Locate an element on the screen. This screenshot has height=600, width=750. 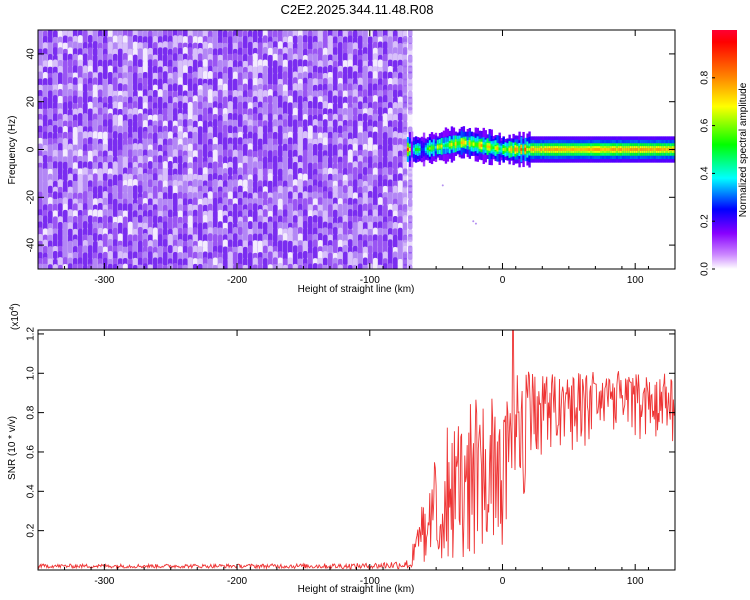
x-tick-label: -200 is located at coordinates (237, 581).